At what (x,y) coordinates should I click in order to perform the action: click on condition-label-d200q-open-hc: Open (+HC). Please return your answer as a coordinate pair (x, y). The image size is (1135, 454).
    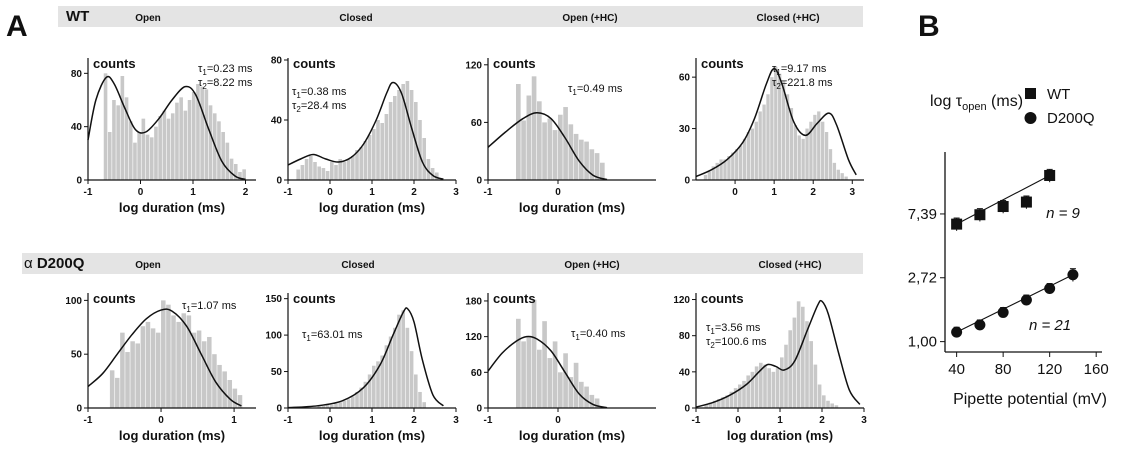
    Looking at the image, I should click on (591, 265).